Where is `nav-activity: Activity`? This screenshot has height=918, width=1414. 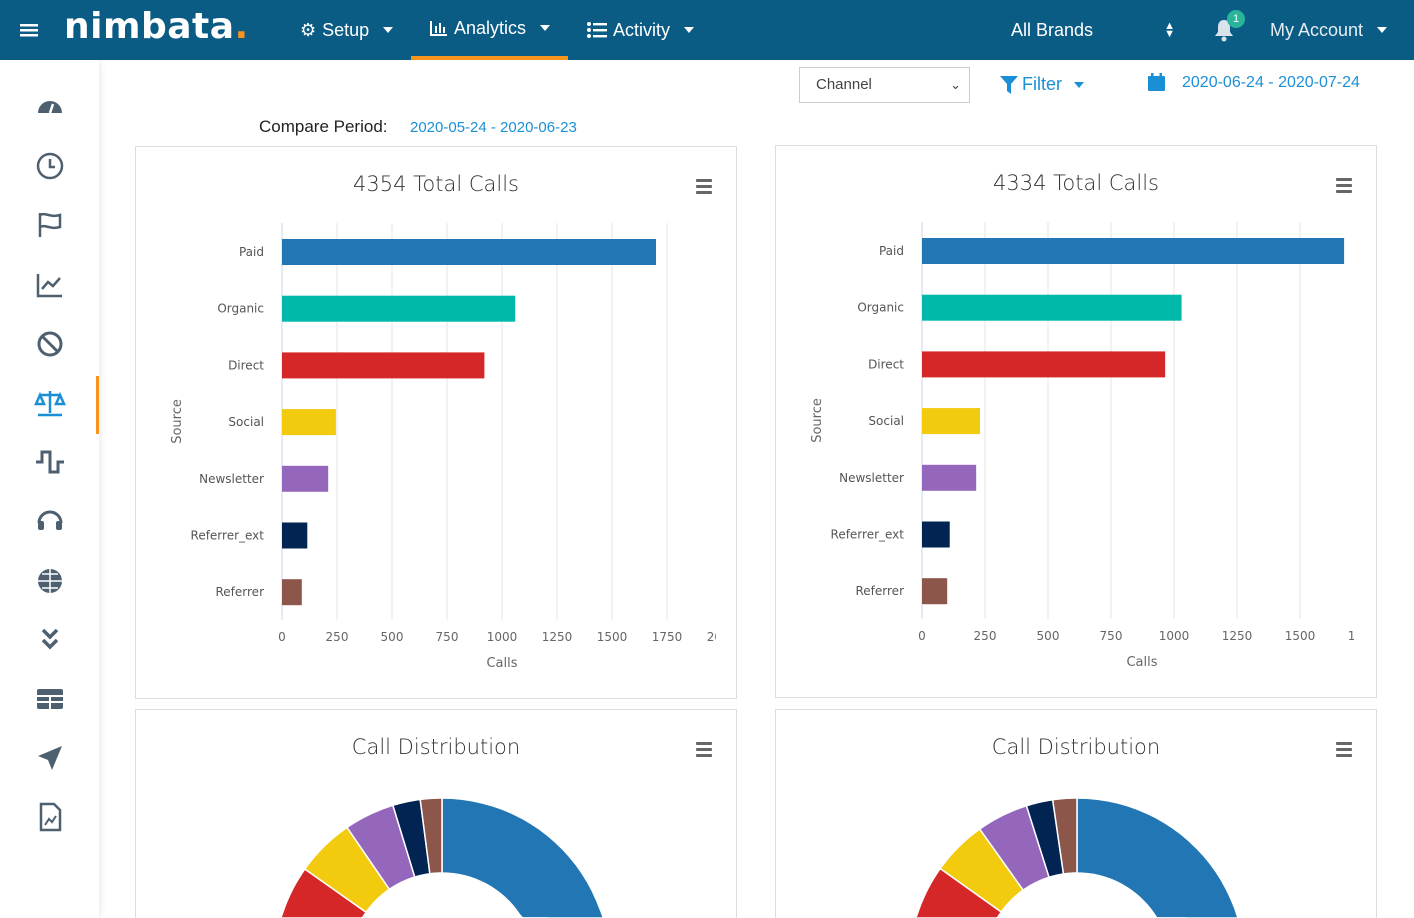
nav-activity: Activity is located at coordinates (641, 30).